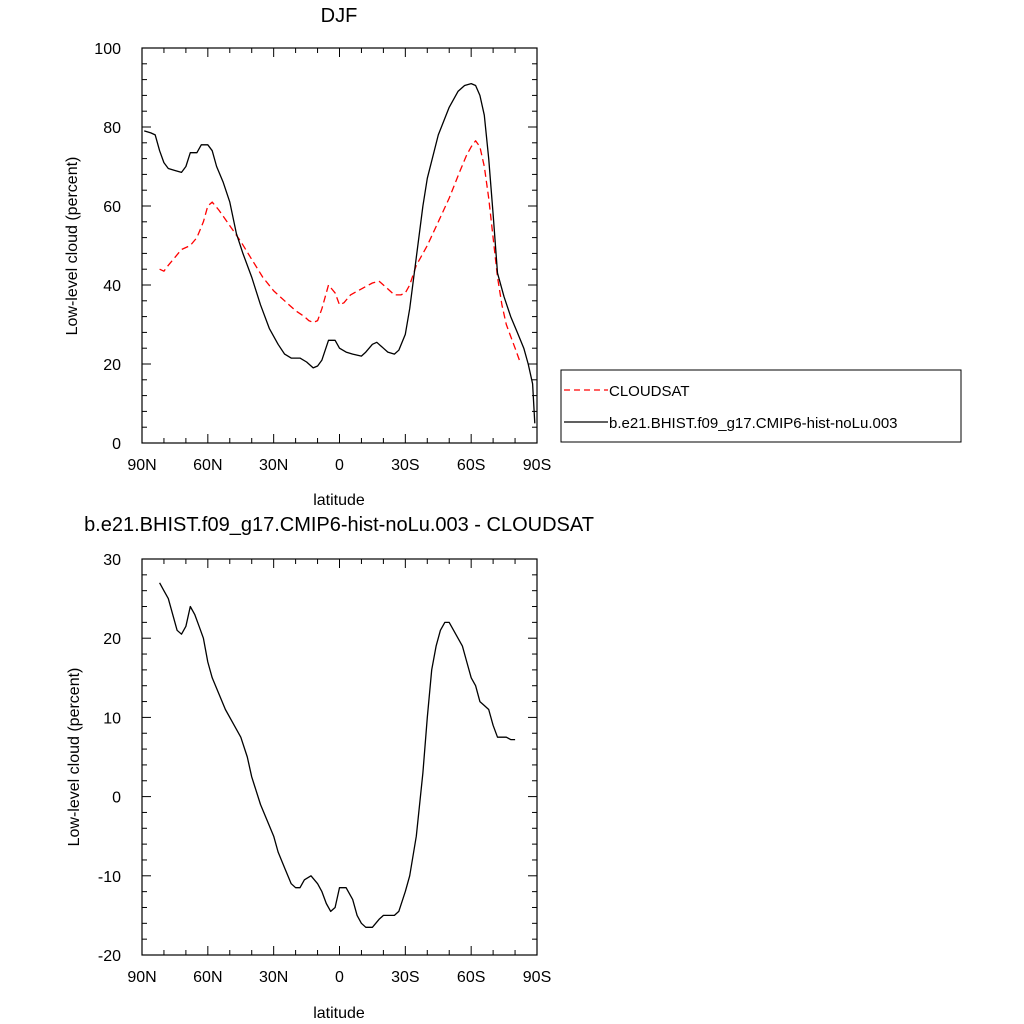  I want to click on bottom-x-tick-label: 60S, so click(471, 977).